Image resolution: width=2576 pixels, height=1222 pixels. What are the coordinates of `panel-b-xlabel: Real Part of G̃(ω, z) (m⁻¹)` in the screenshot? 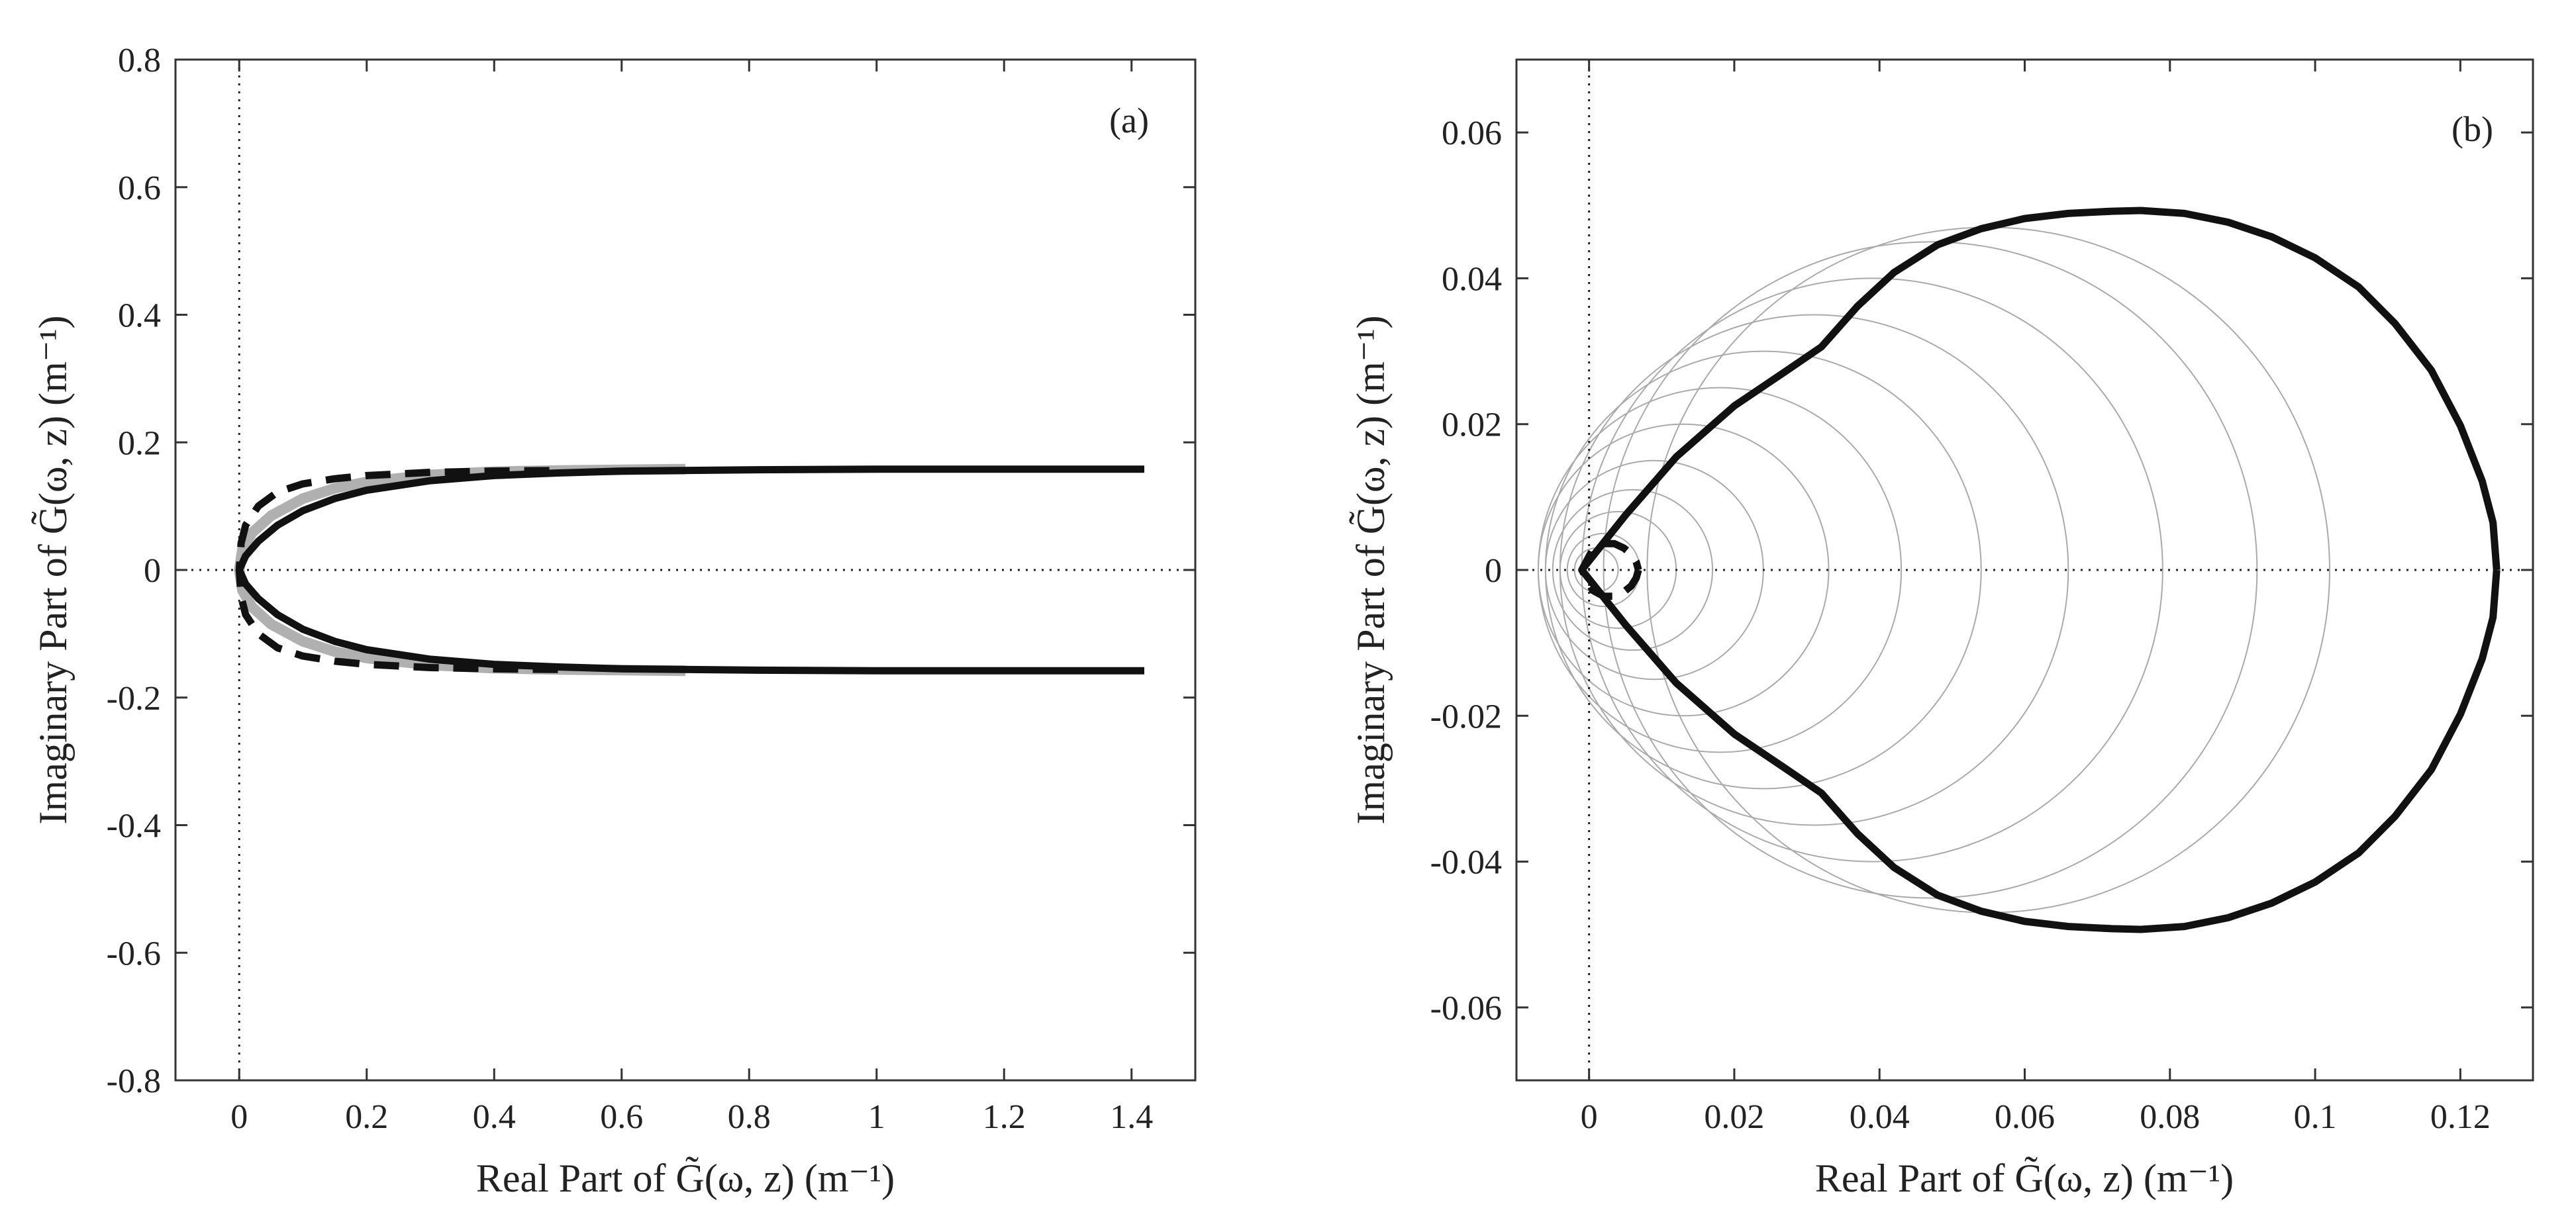 It's located at (2024, 1178).